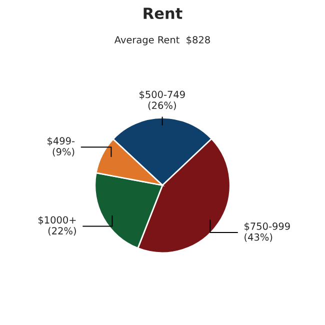 The width and height of the screenshot is (325, 325). What do you see at coordinates (267, 227) in the screenshot?
I see `slice-label: $750-999` at bounding box center [267, 227].